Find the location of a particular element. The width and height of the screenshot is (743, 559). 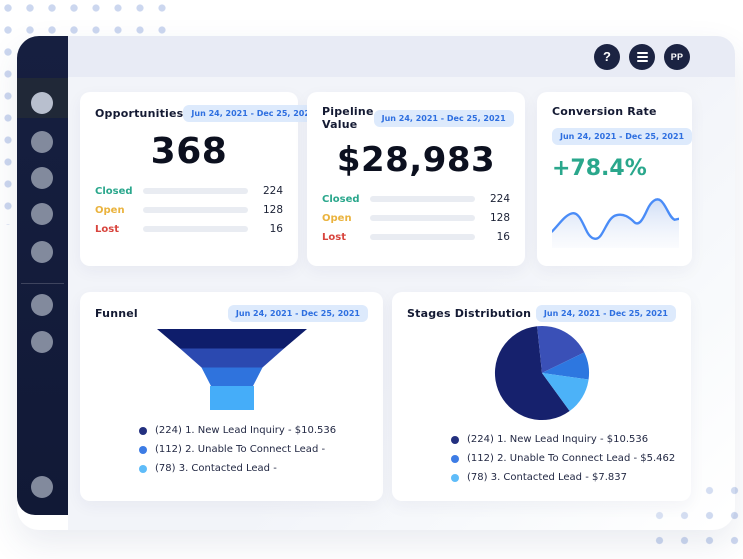

funnel-chart is located at coordinates (231, 369).